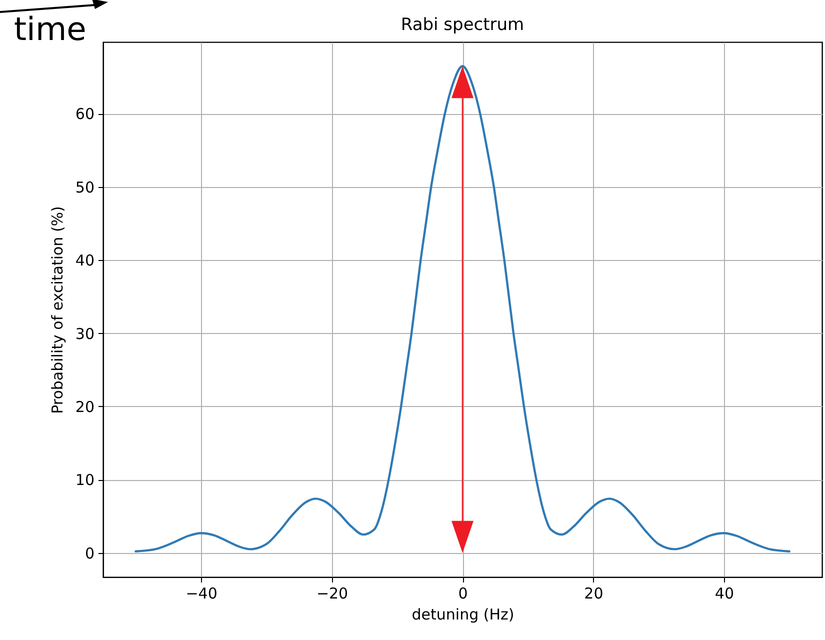 This screenshot has width=825, height=640. Describe the element at coordinates (462, 25) in the screenshot. I see `chart-title: Rabi spectrum` at that location.